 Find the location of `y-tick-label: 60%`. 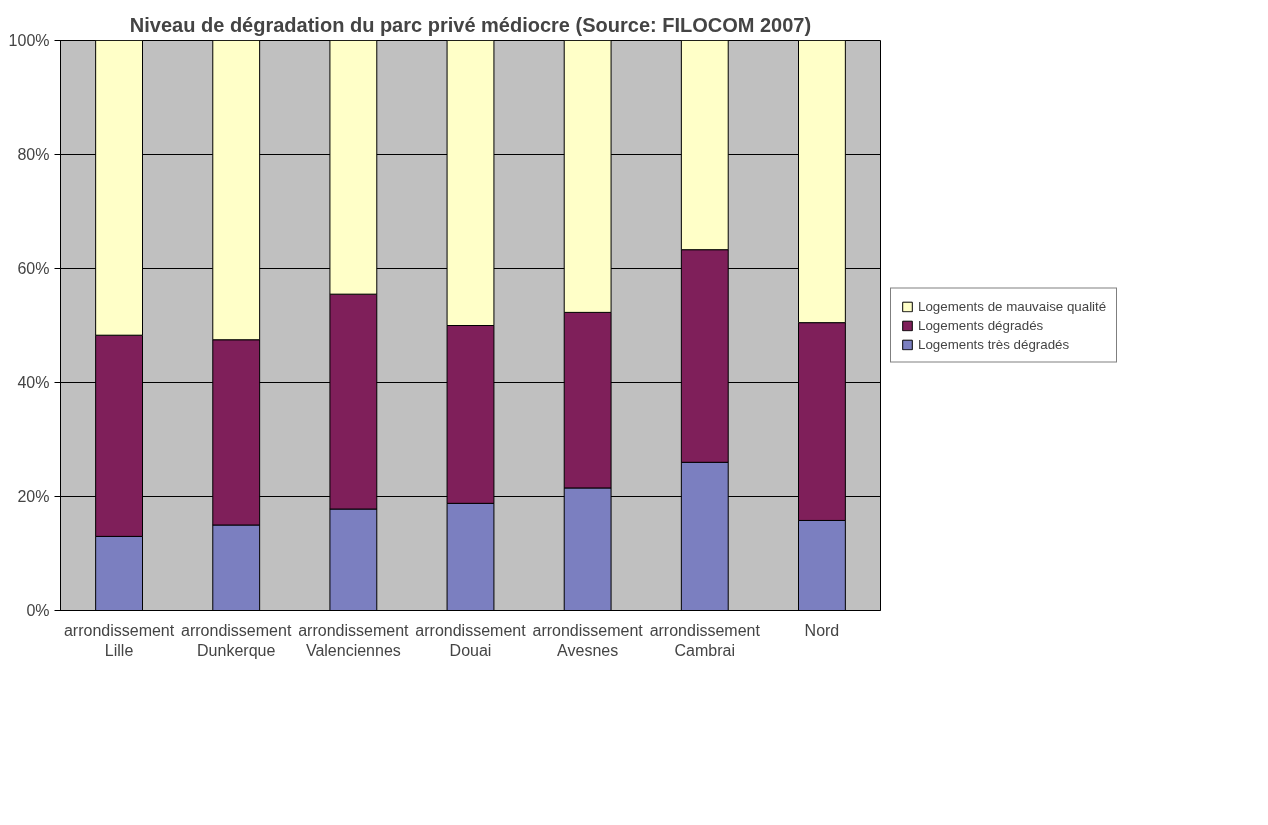

y-tick-label: 60% is located at coordinates (33, 268).